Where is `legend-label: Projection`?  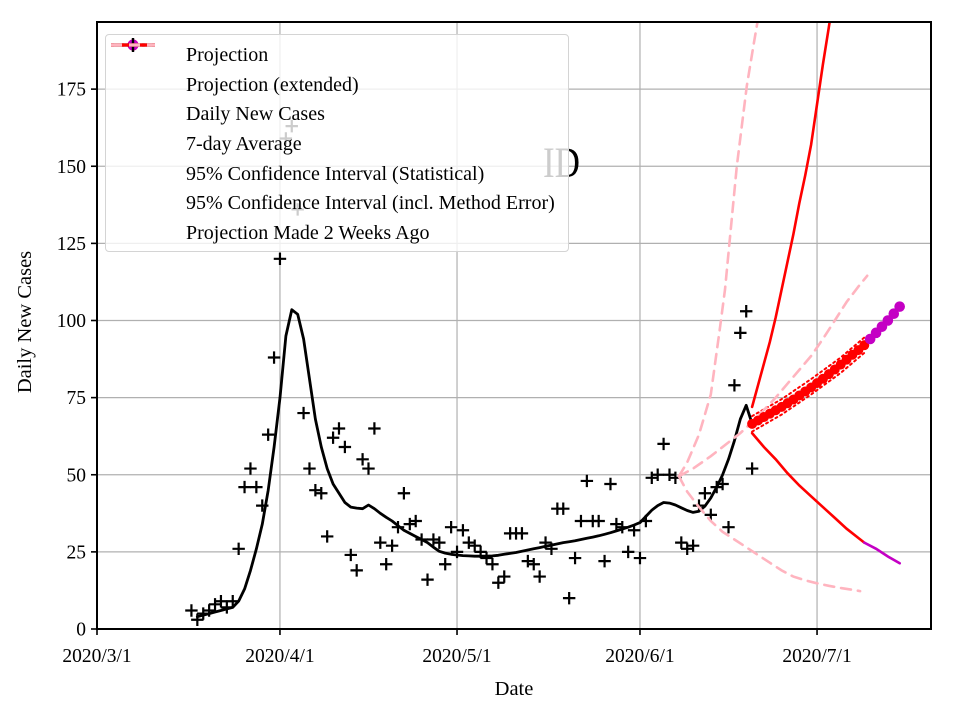
legend-label: Projection is located at coordinates (227, 55).